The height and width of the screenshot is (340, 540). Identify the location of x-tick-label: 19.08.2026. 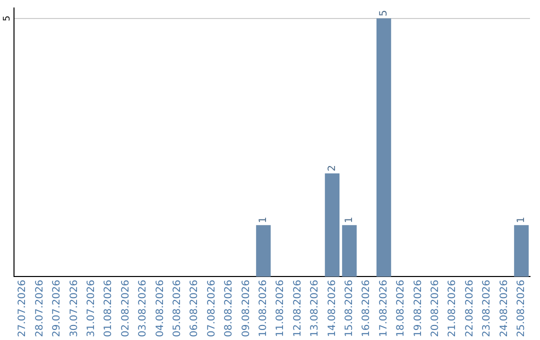
(418, 309).